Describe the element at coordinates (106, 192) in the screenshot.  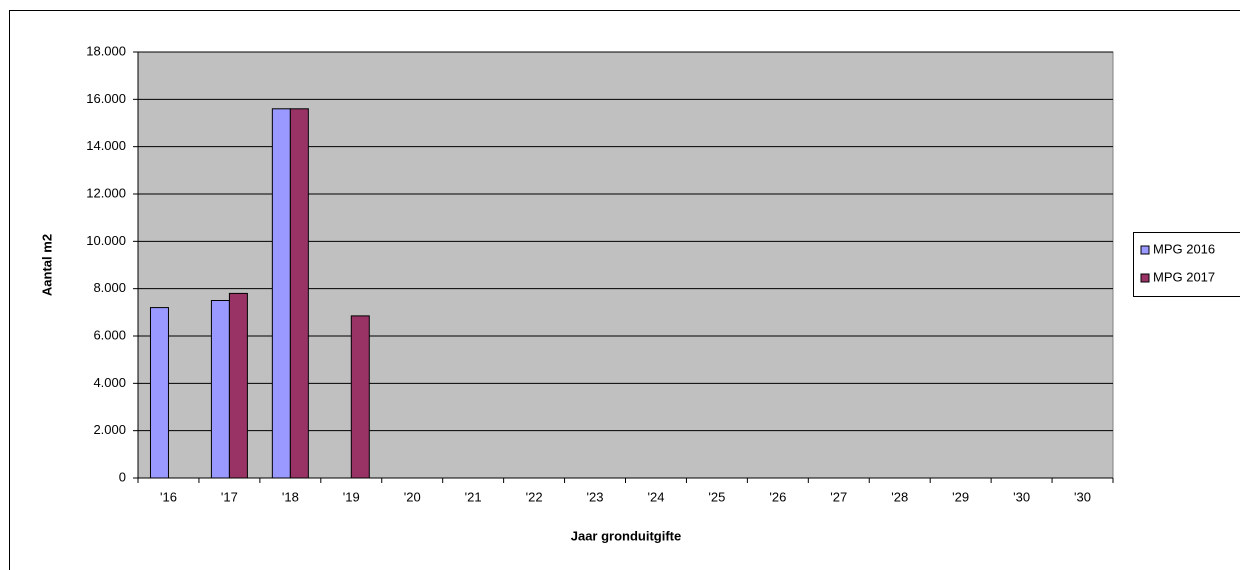
I see `y-tick-label: 12.000` at that location.